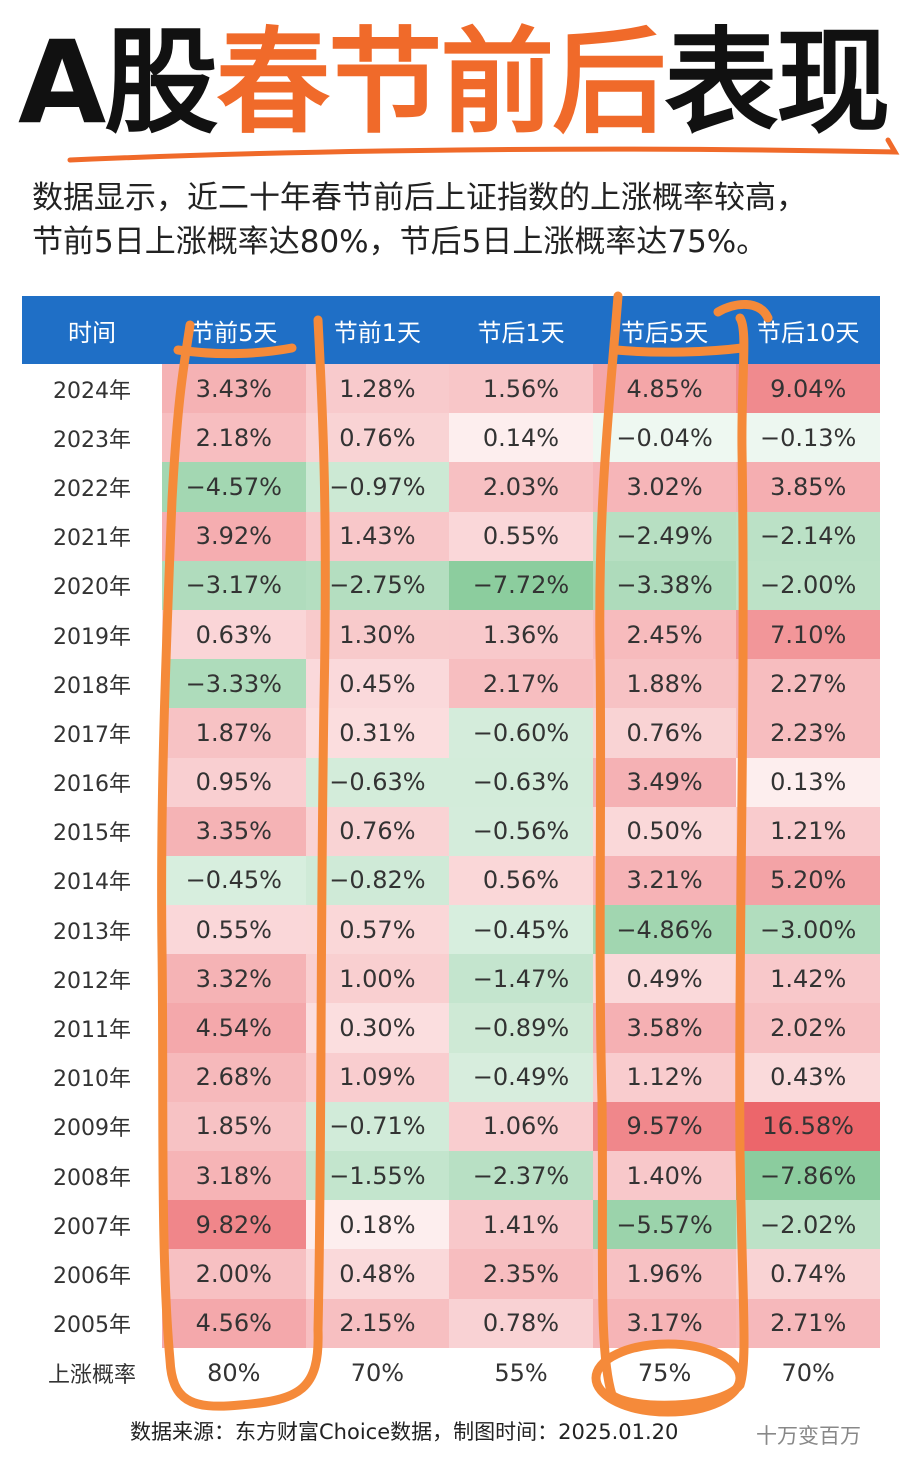  What do you see at coordinates (521, 1028) in the screenshot?
I see `value-cell: −0.89%` at bounding box center [521, 1028].